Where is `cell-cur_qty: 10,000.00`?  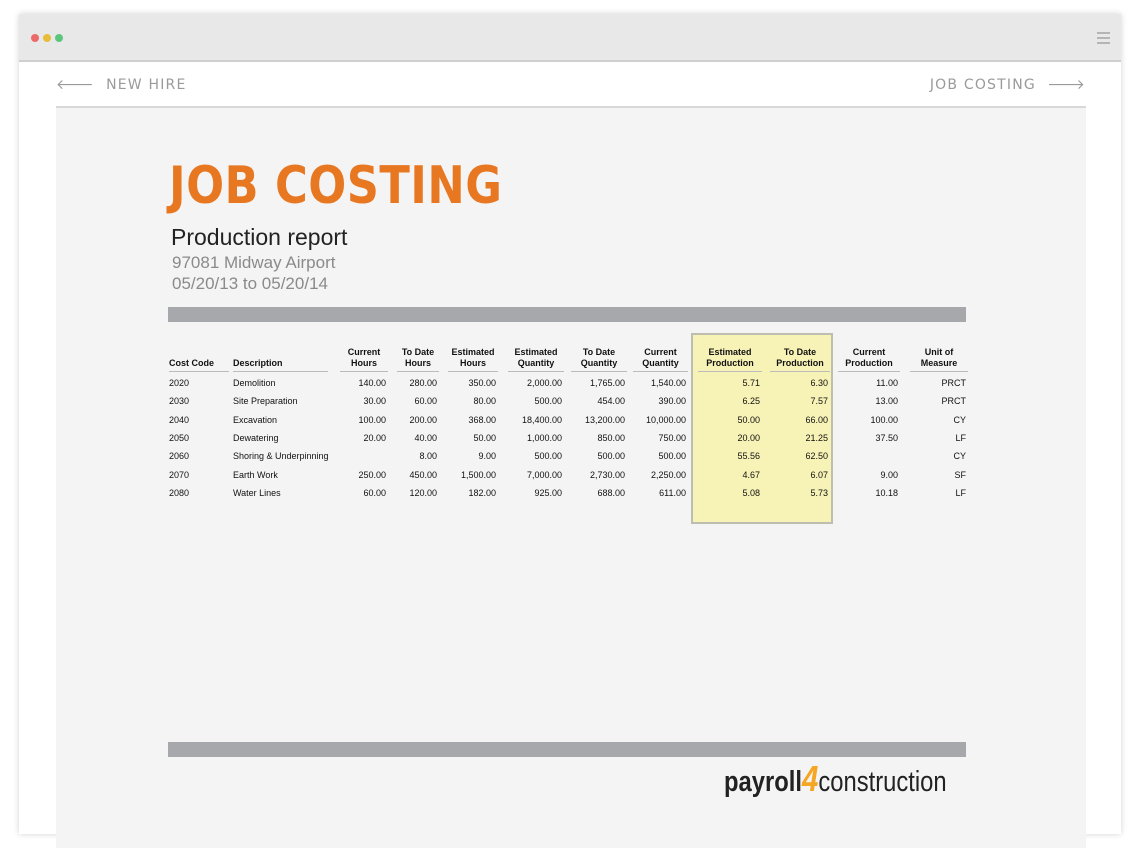
cell-cur_qty: 10,000.00 is located at coordinates (665, 419).